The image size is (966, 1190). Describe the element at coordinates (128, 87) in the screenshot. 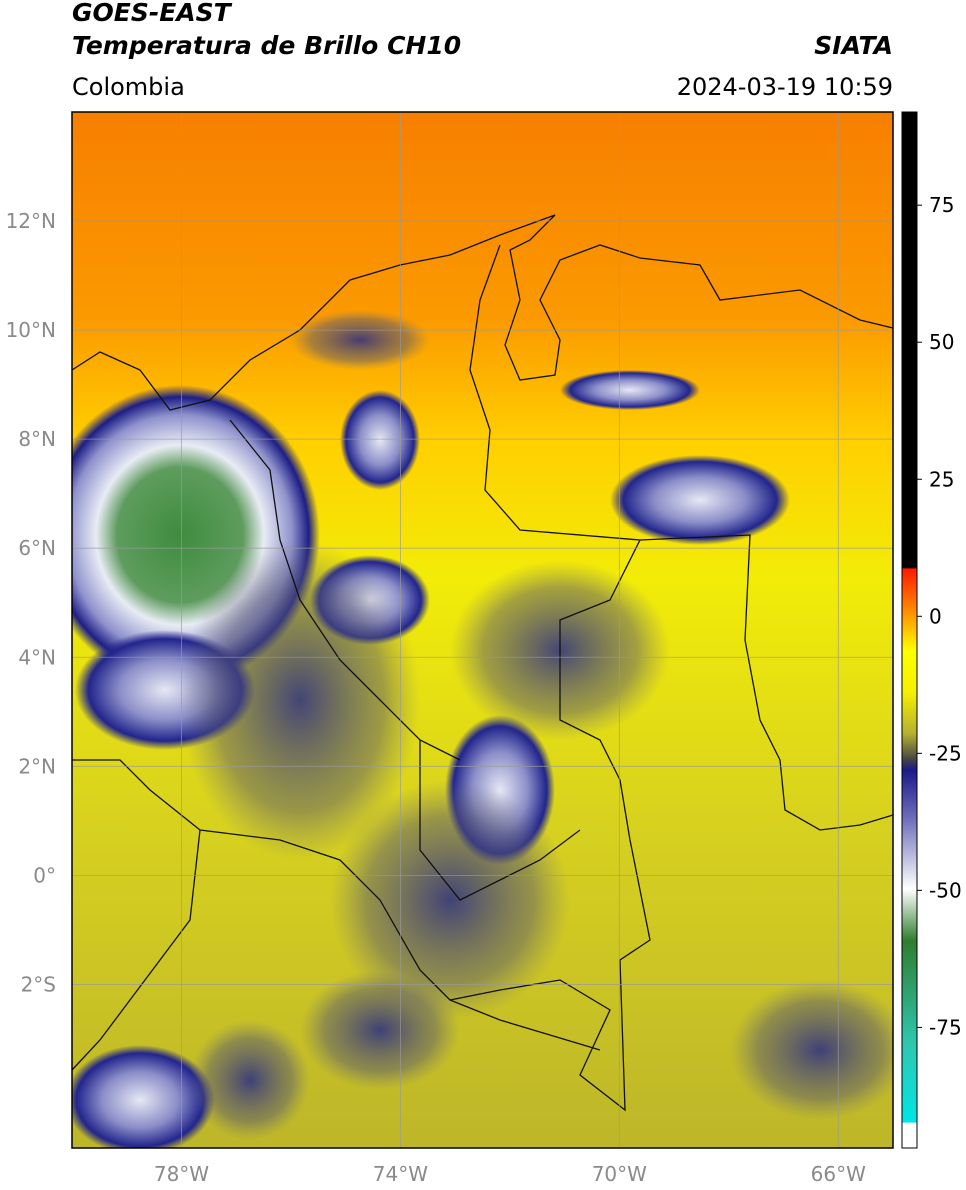

I see `region: Colombia` at that location.